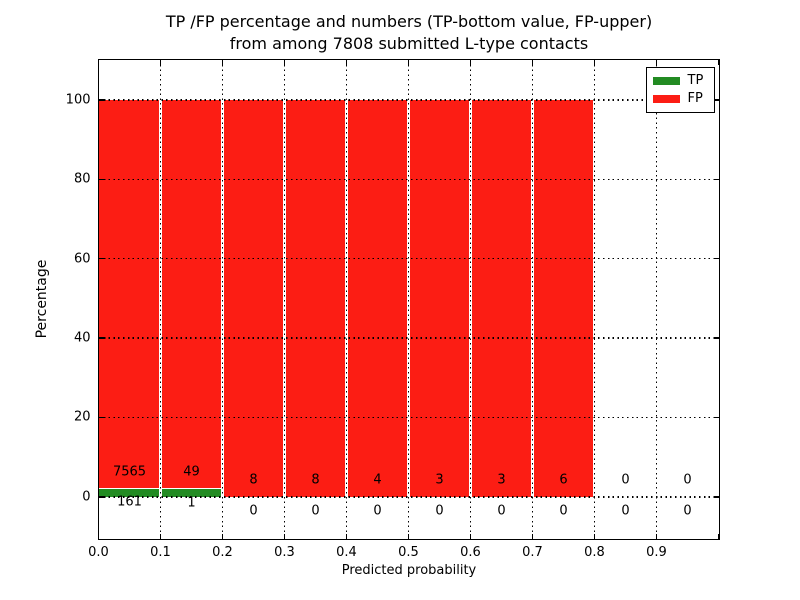 The height and width of the screenshot is (600, 800). Describe the element at coordinates (78, 100) in the screenshot. I see `y-tick-label: 100` at that location.